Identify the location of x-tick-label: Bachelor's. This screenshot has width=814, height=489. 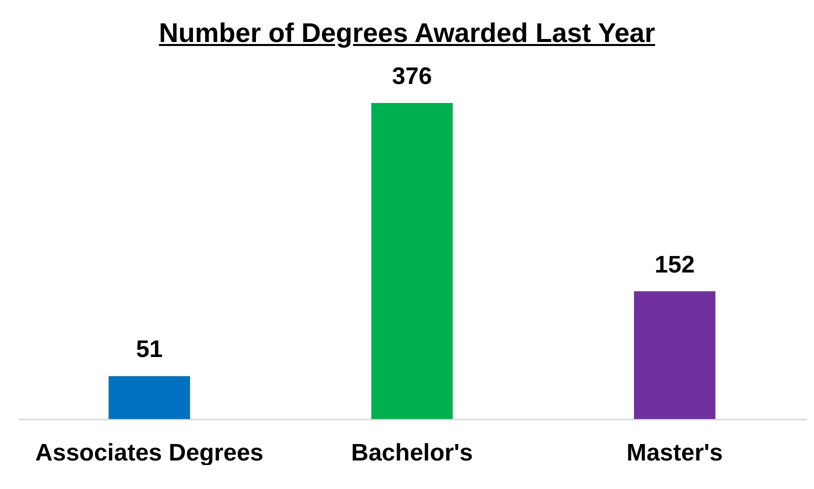
(412, 453).